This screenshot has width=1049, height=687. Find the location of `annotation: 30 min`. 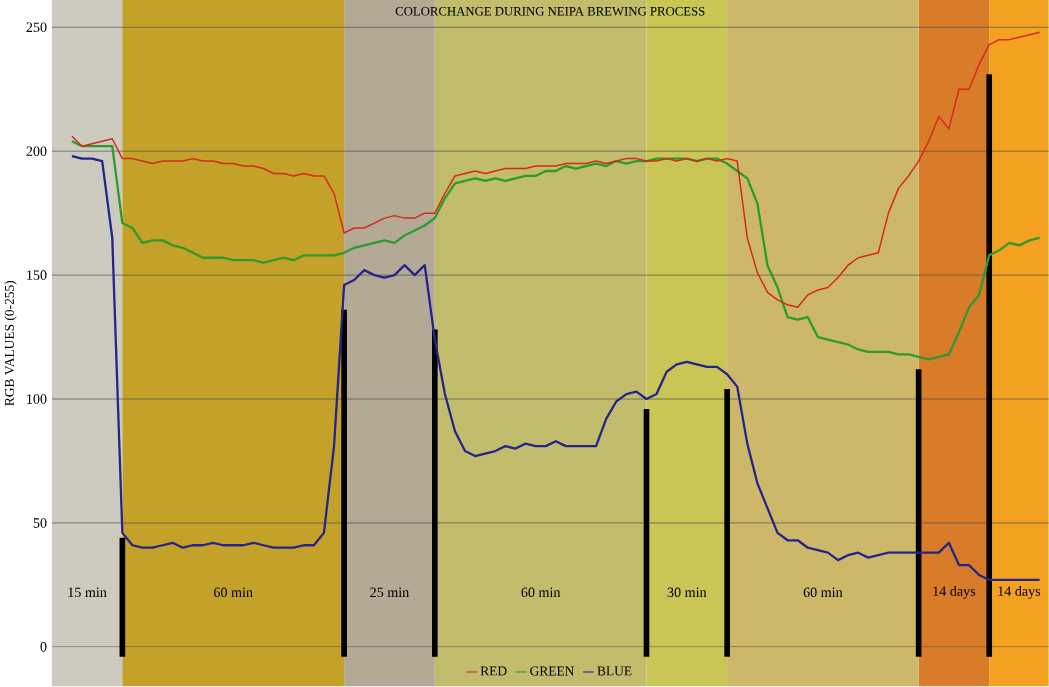

annotation: 30 min is located at coordinates (687, 592).